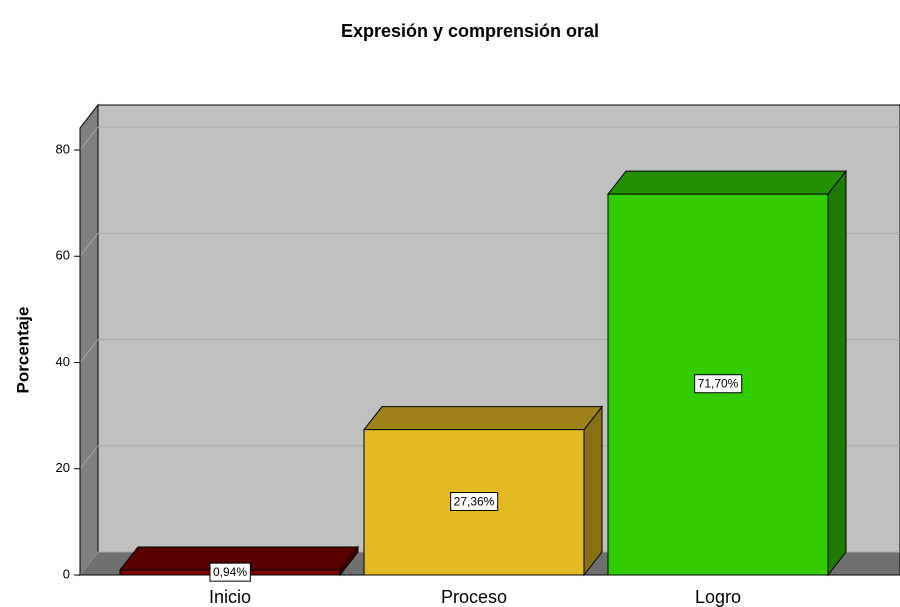 The height and width of the screenshot is (607, 900). Describe the element at coordinates (63, 148) in the screenshot. I see `y-tick-label: 80` at that location.